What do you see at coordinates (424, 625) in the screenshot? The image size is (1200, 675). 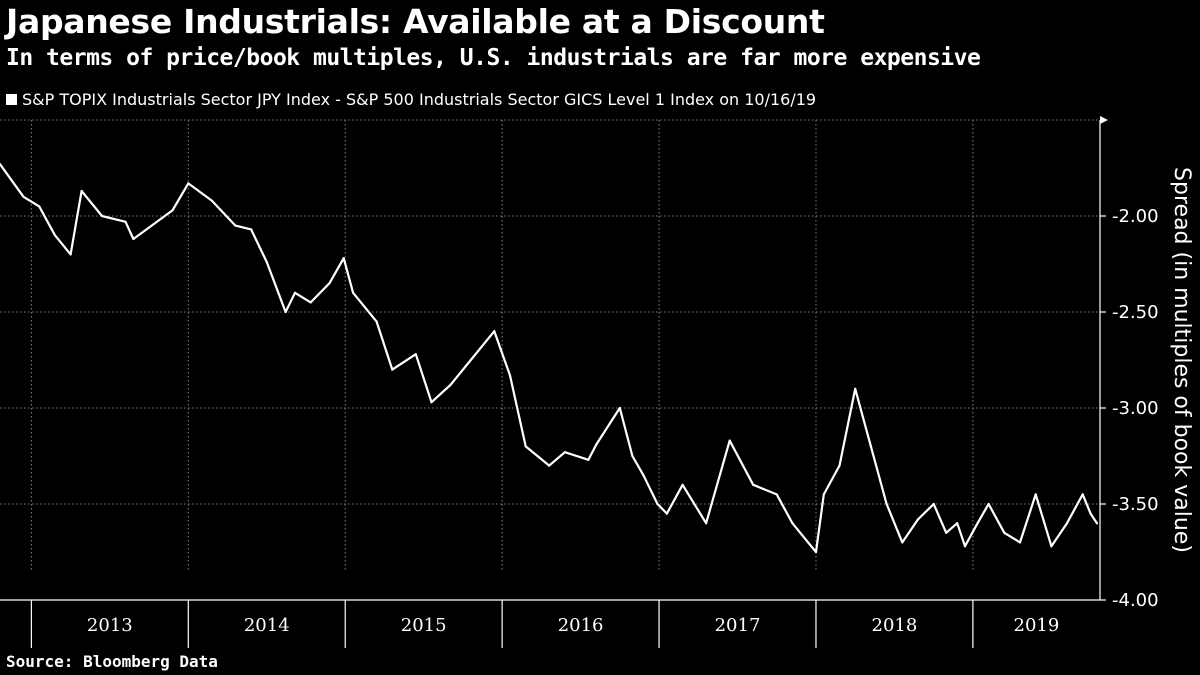 I see `x-tick-label: 2015` at bounding box center [424, 625].